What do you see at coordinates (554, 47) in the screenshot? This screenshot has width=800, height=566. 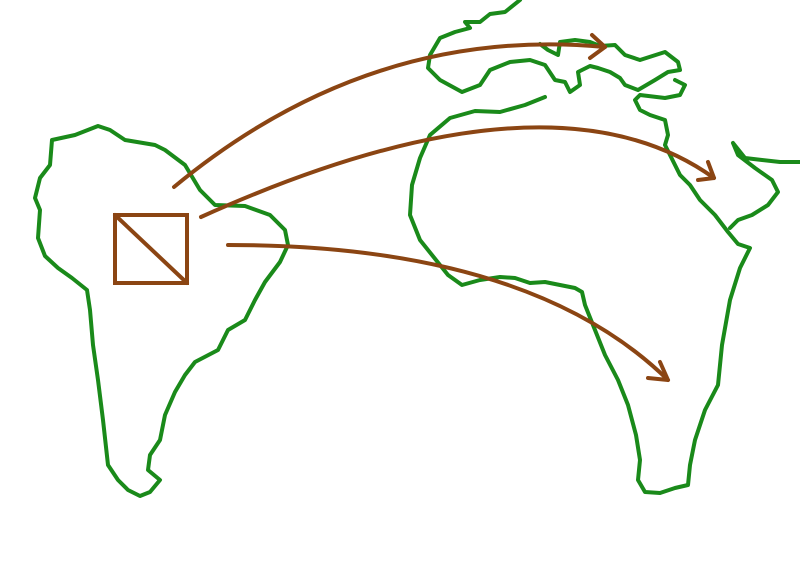 I see `europe-outline` at bounding box center [554, 47].